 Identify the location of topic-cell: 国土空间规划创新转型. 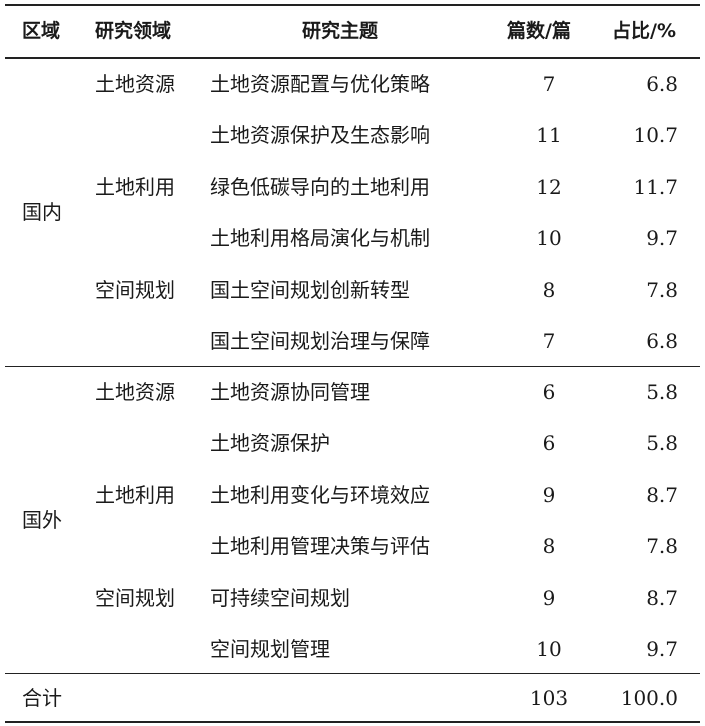
(310, 289).